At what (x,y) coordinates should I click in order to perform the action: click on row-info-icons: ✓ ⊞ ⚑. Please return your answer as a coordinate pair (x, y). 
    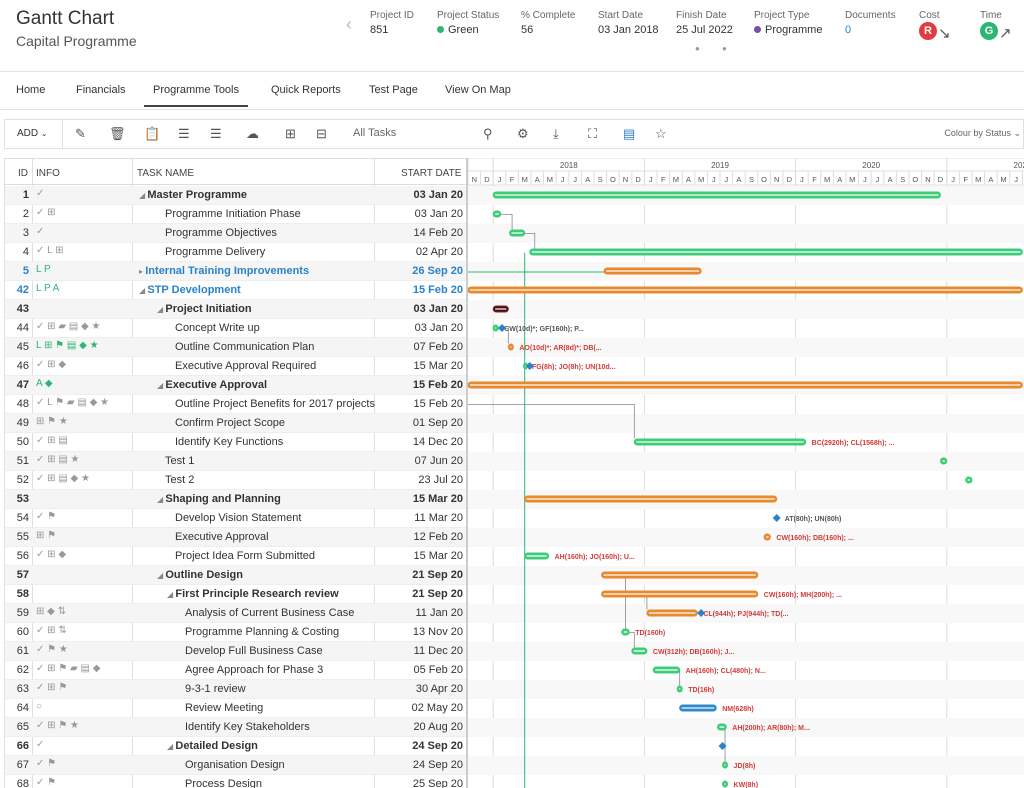
    Looking at the image, I should click on (52, 687).